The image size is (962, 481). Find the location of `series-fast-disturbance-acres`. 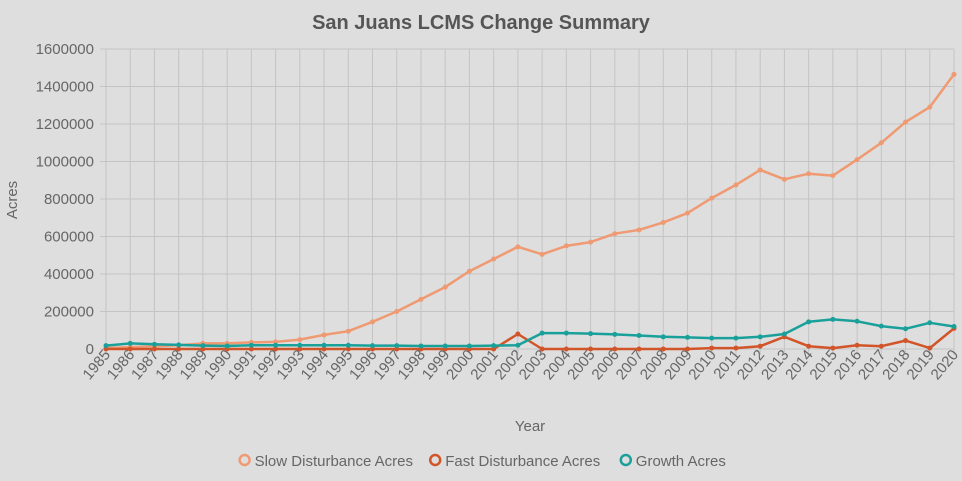

series-fast-disturbance-acres is located at coordinates (530, 338).